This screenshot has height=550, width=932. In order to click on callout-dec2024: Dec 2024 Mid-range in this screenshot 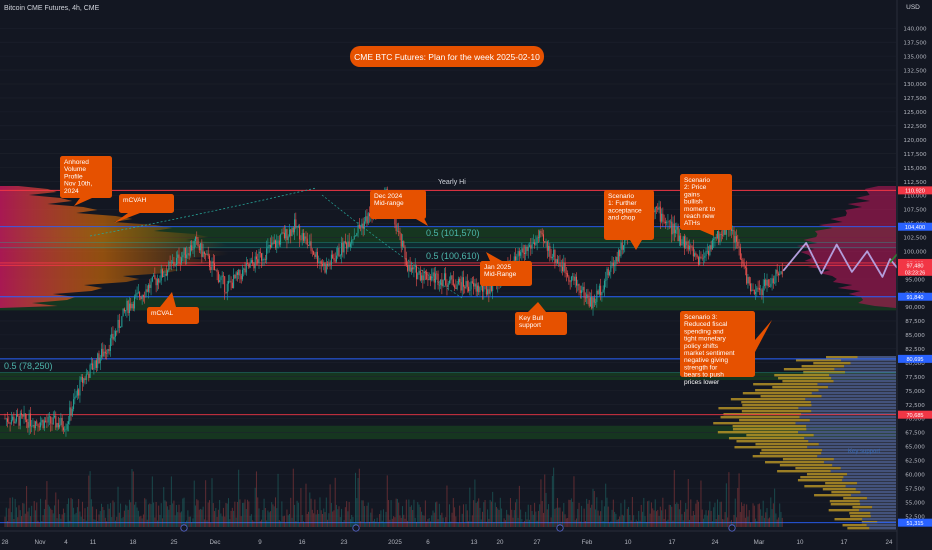, I will do `click(399, 208)`.